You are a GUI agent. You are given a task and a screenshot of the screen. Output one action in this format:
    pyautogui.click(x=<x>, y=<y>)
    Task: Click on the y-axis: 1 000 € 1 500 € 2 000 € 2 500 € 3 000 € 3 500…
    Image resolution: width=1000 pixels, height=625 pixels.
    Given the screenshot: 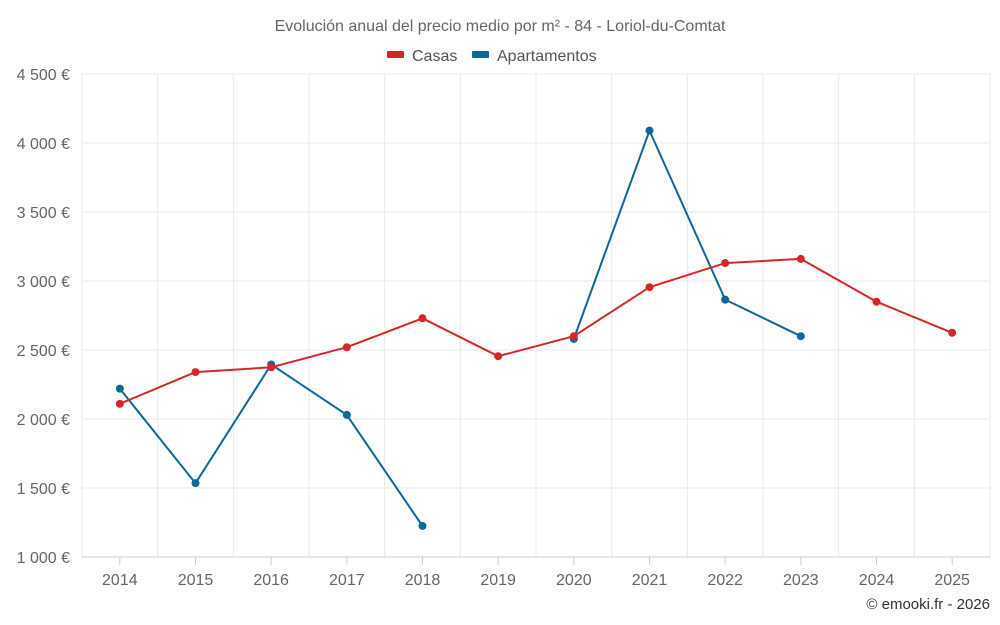 What is the action you would take?
    pyautogui.click(x=43, y=317)
    